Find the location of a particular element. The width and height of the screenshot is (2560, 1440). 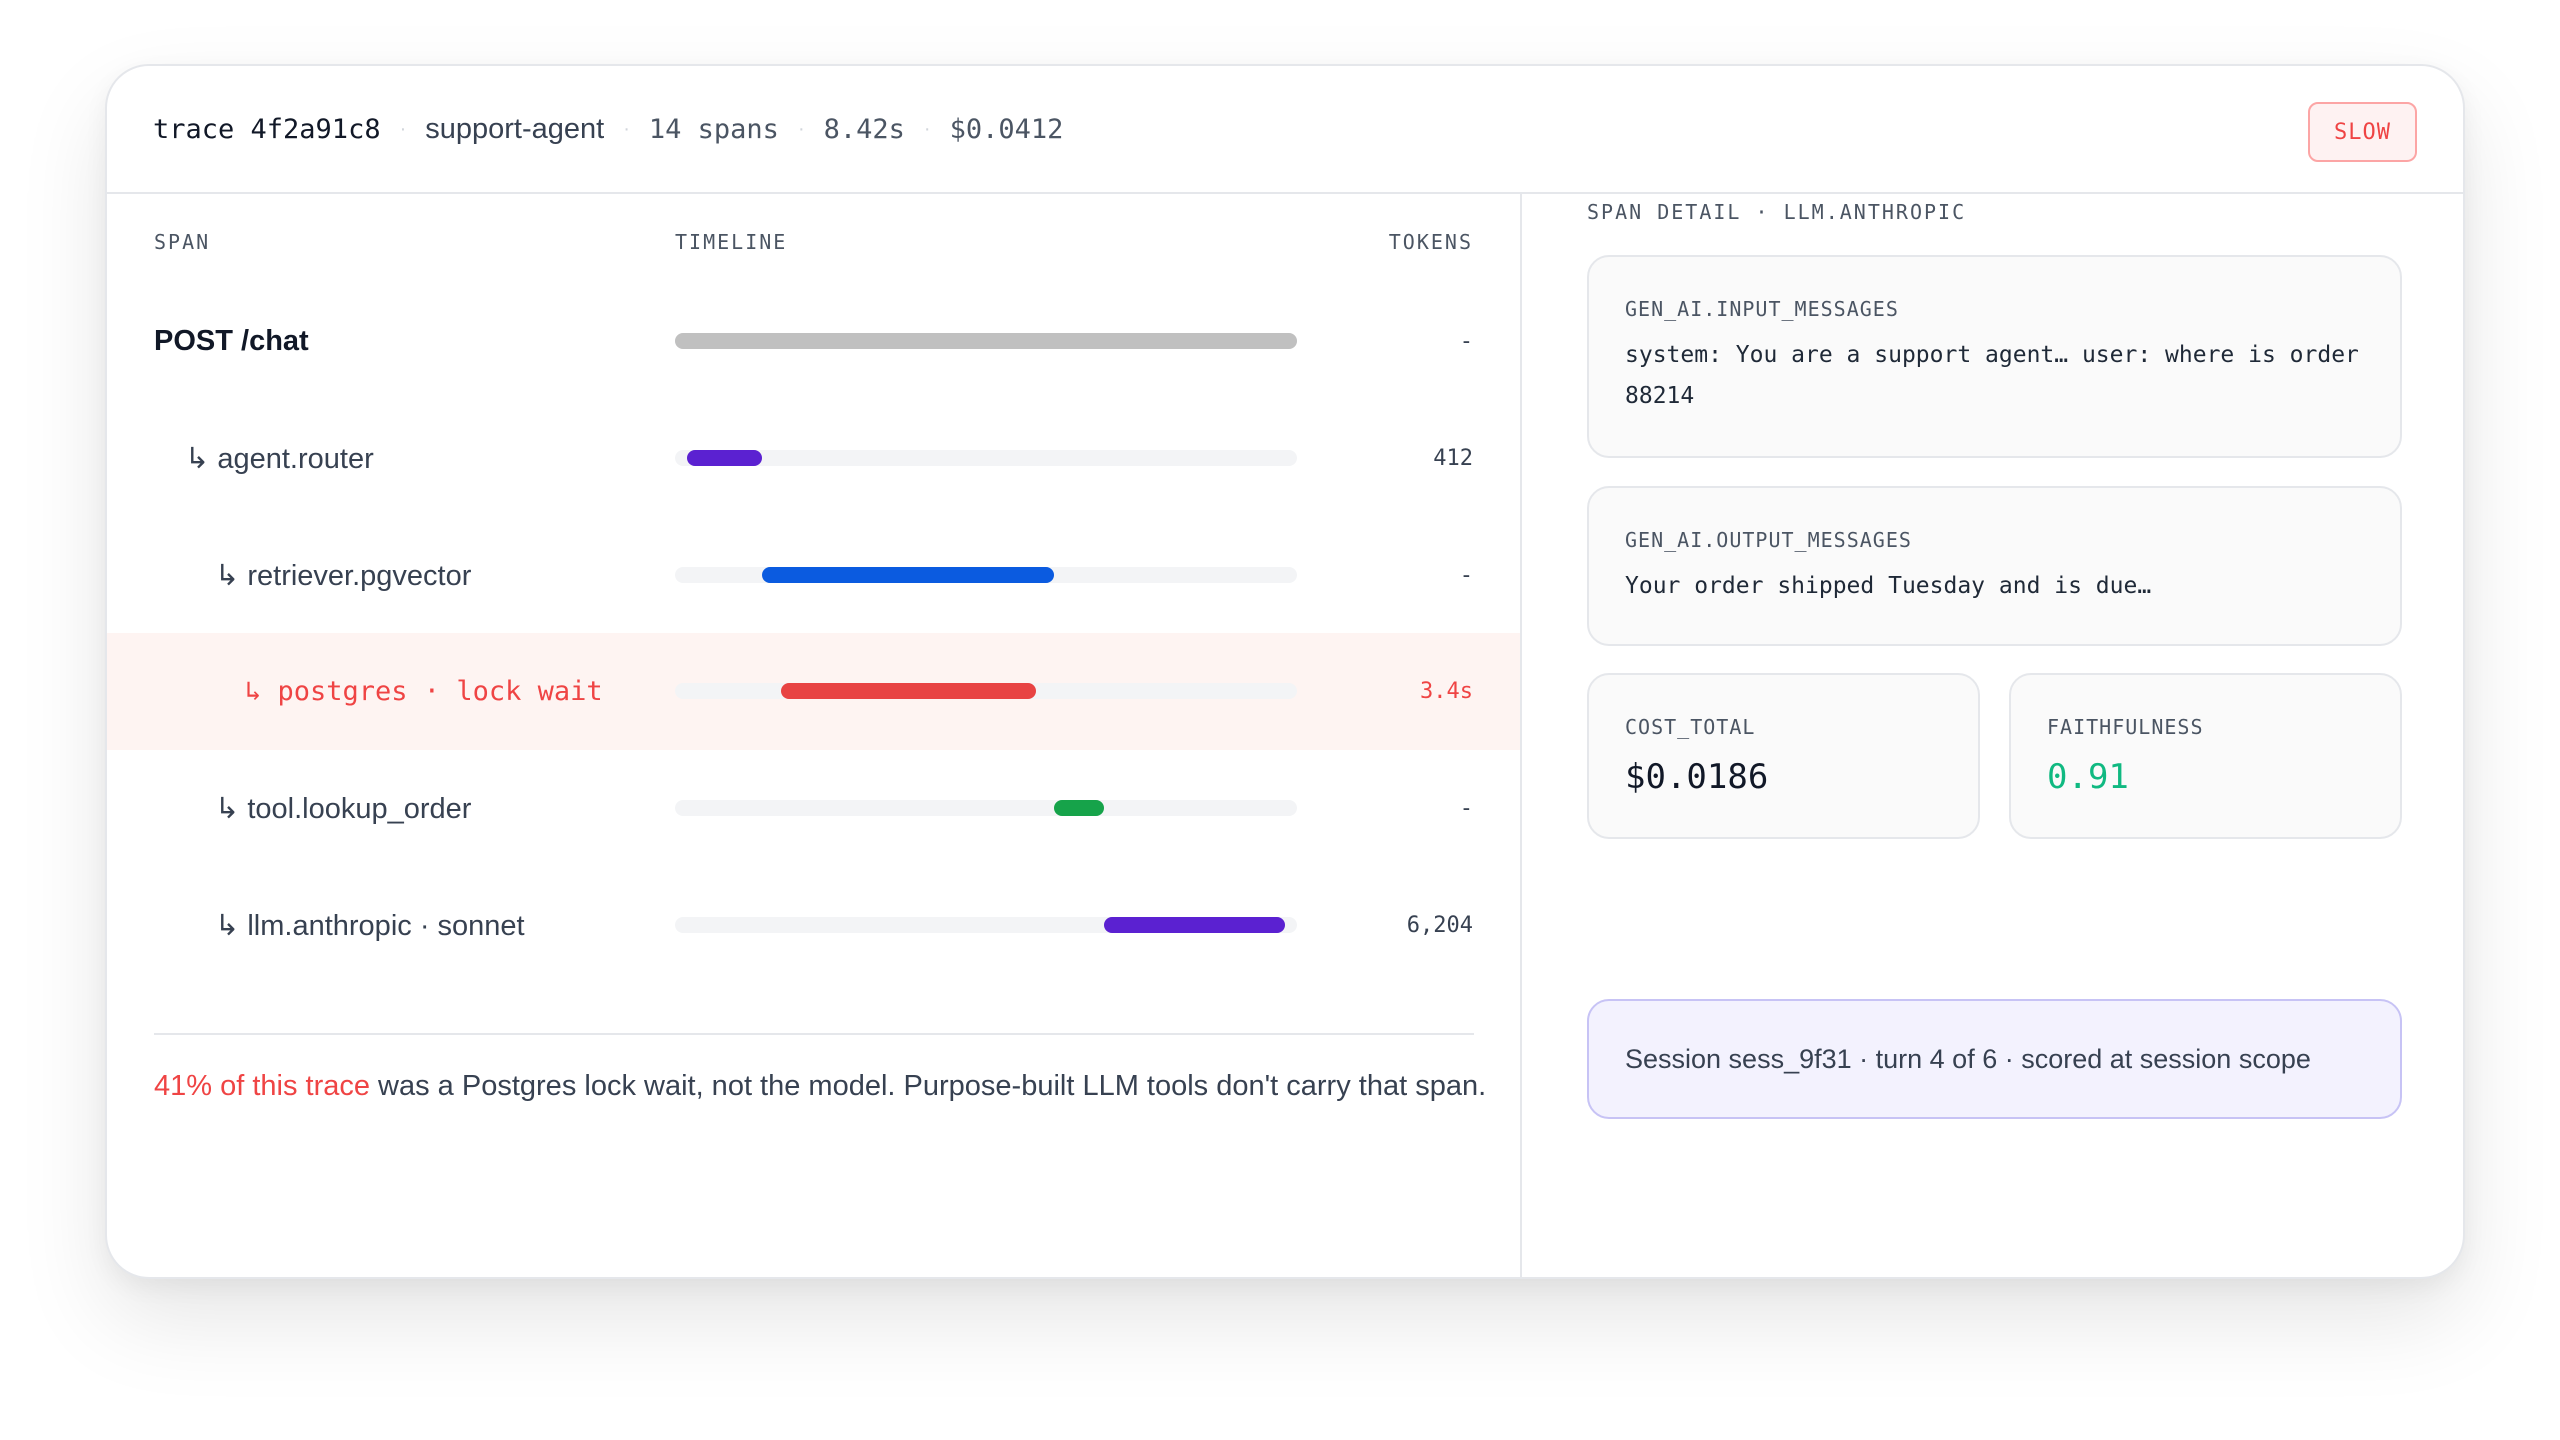

faithfulness-value: 0.91 is located at coordinates (2088, 777).